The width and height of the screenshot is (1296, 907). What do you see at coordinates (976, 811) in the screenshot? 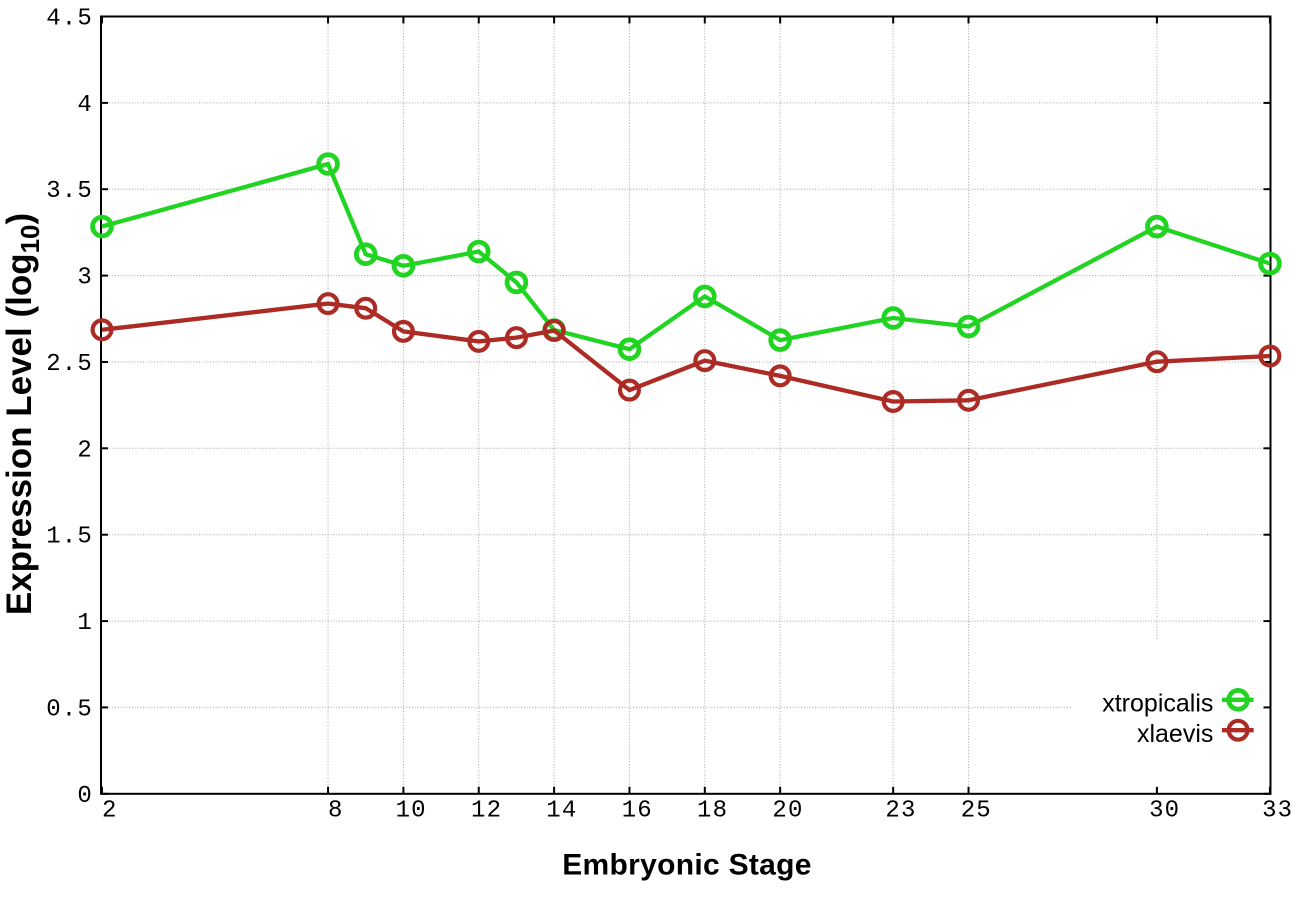
I see `svg-text: 25` at bounding box center [976, 811].